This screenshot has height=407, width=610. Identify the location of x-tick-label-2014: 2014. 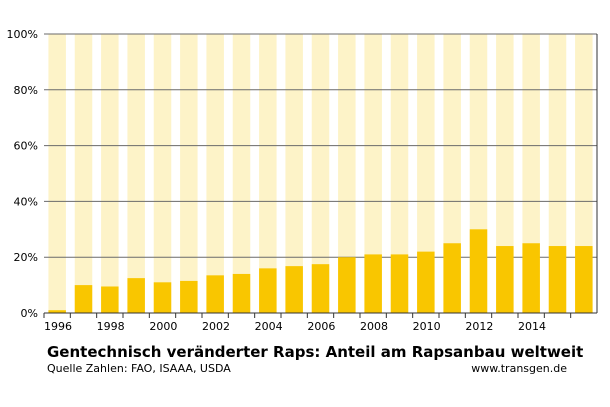
(532, 326).